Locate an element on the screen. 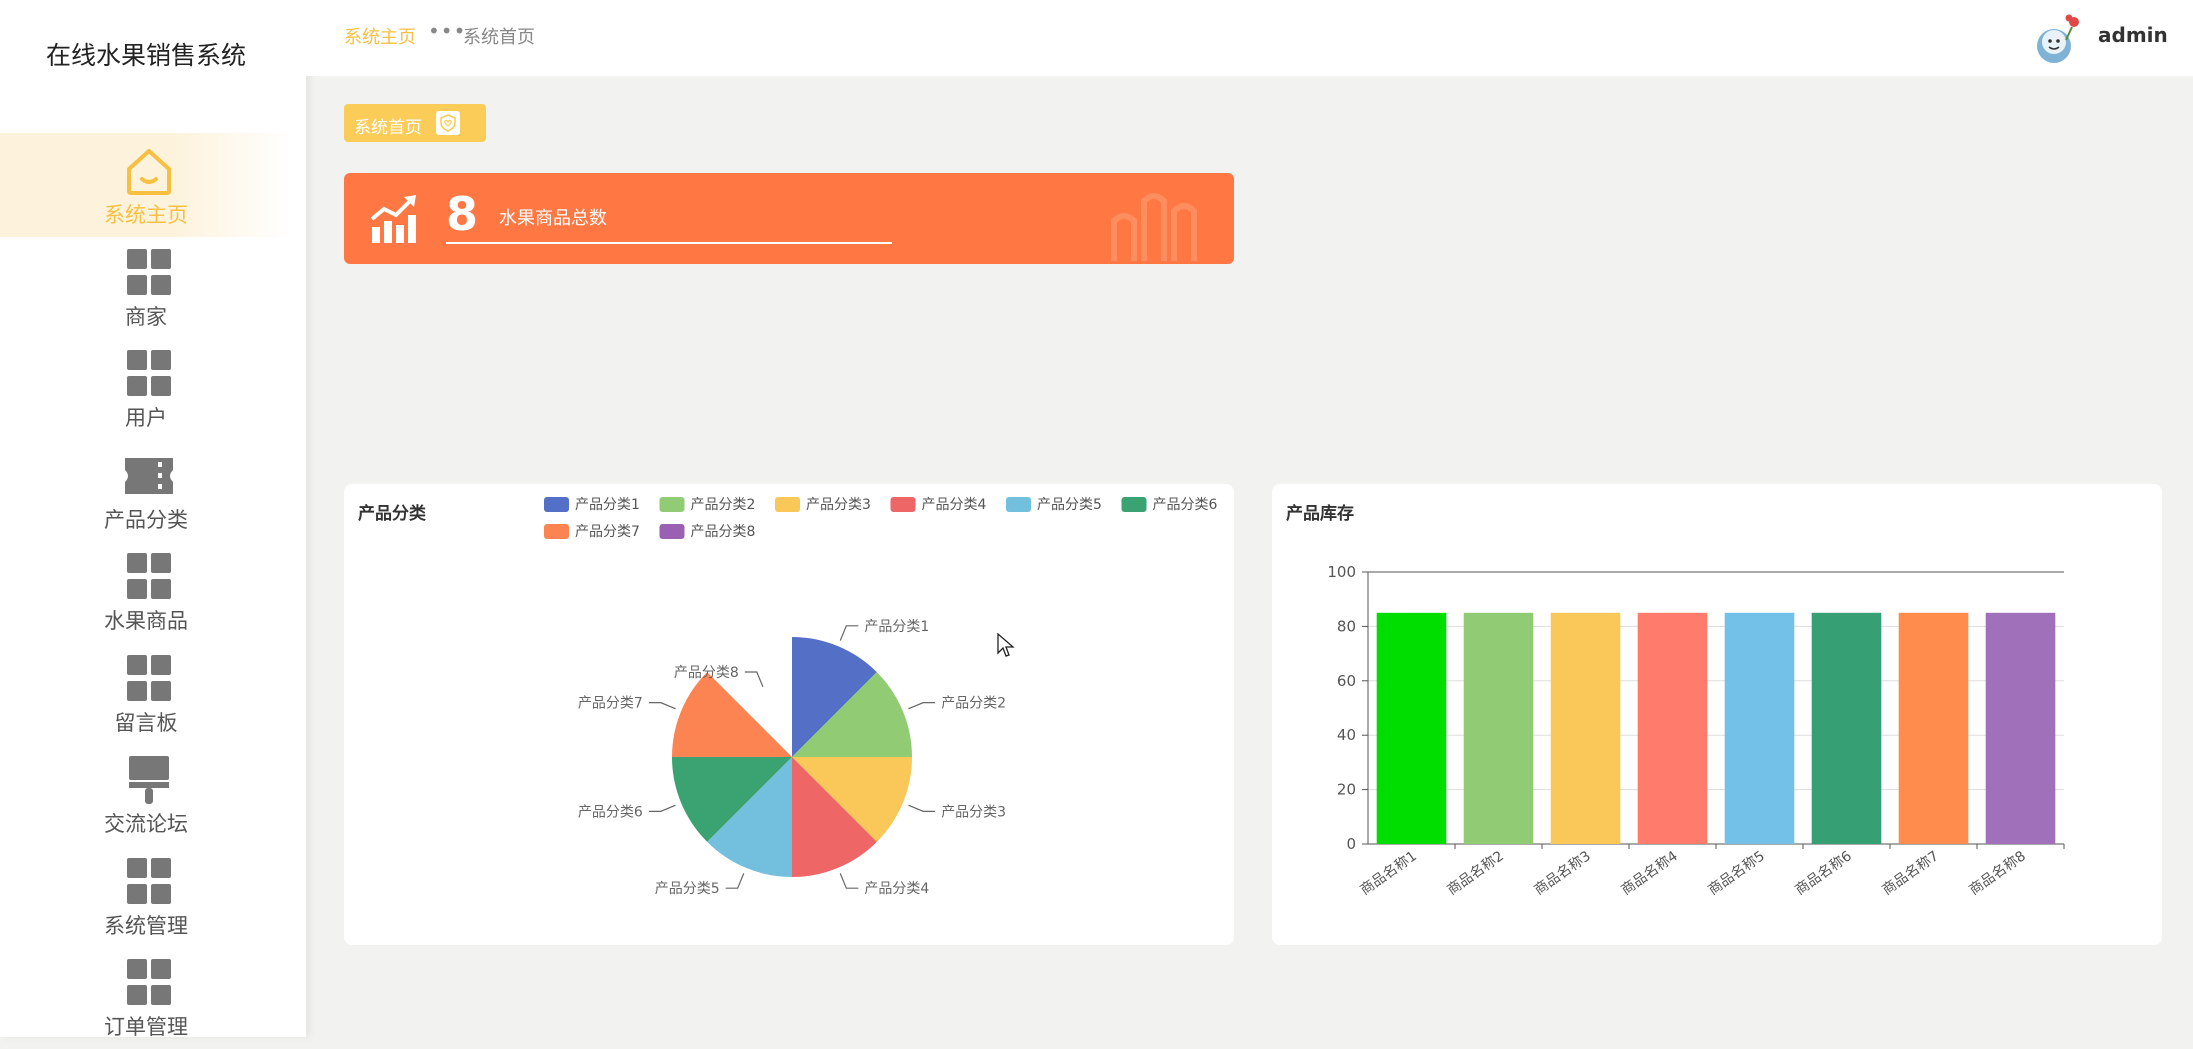  bar-y-tick-label: 100 is located at coordinates (1341, 572).